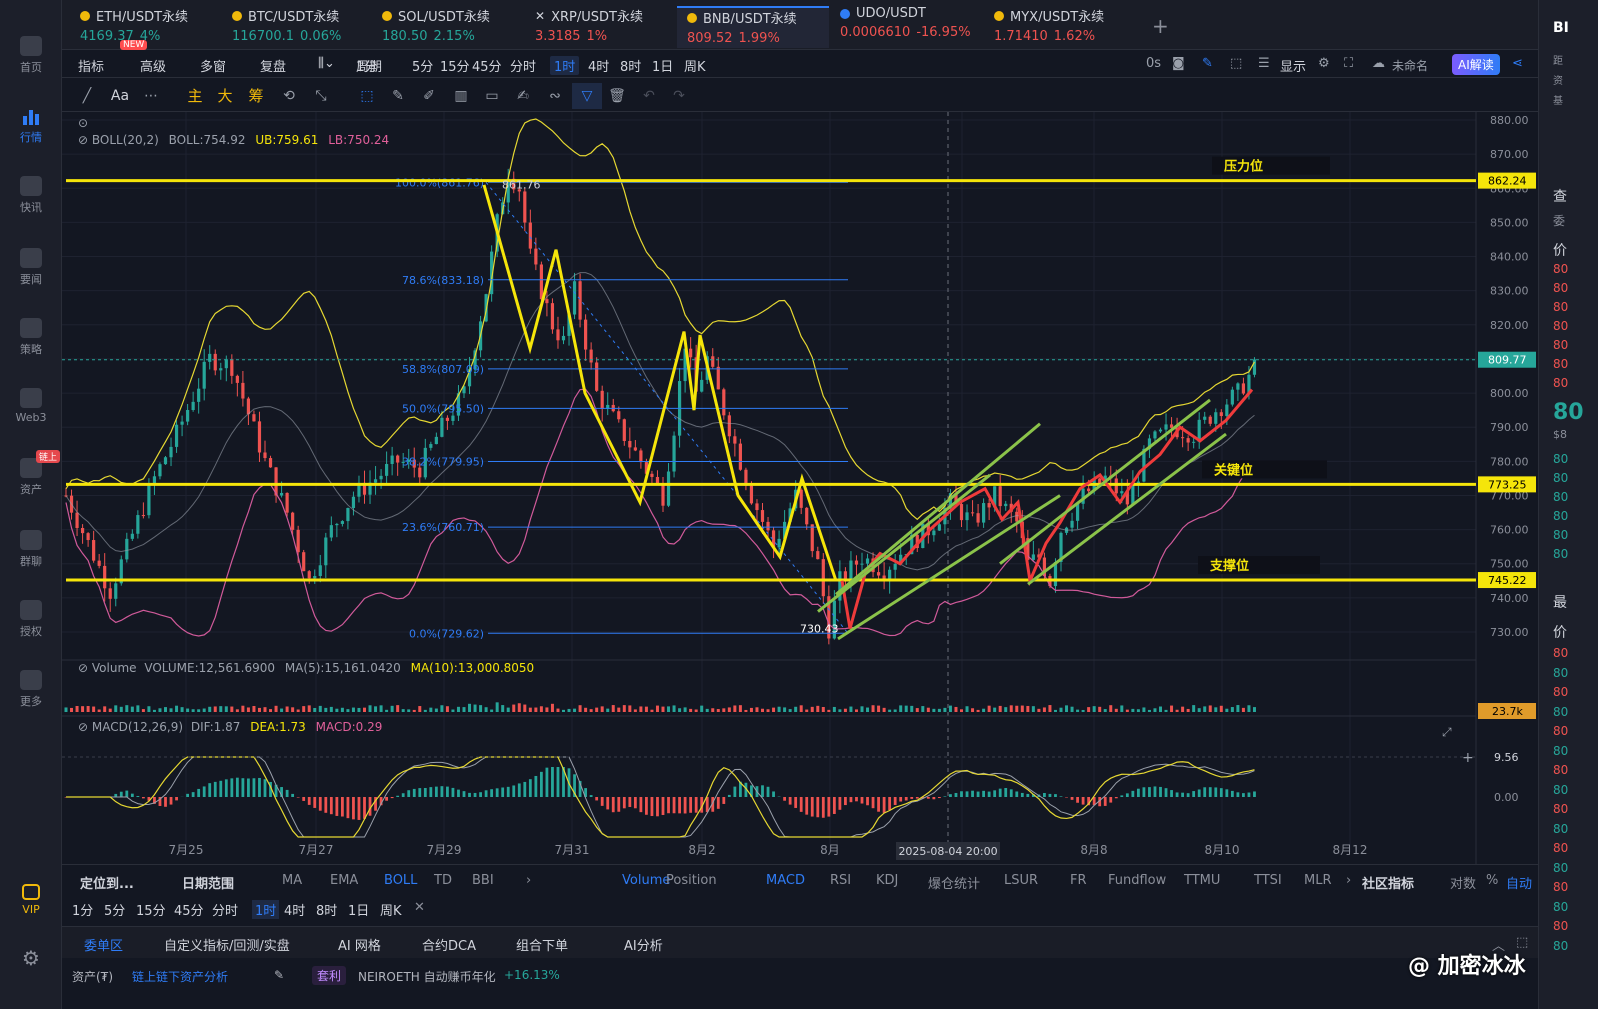 This screenshot has height=1009, width=1598. Describe the element at coordinates (279, 975) in the screenshot. I see `edit-icon: ✎` at that location.